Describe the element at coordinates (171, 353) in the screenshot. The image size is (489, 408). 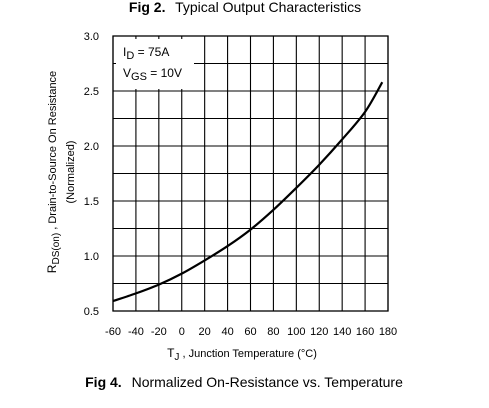
I see `x-axis-title-symbol: T` at that location.